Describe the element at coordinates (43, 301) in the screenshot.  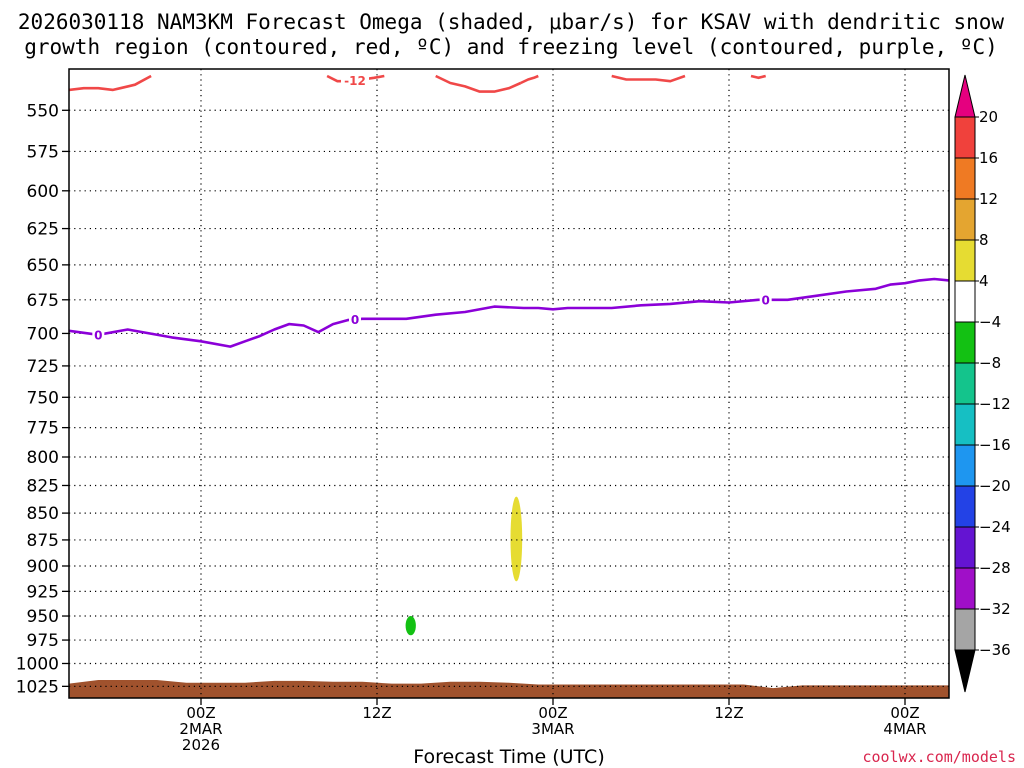
I see `y-tick-label: 675` at that location.